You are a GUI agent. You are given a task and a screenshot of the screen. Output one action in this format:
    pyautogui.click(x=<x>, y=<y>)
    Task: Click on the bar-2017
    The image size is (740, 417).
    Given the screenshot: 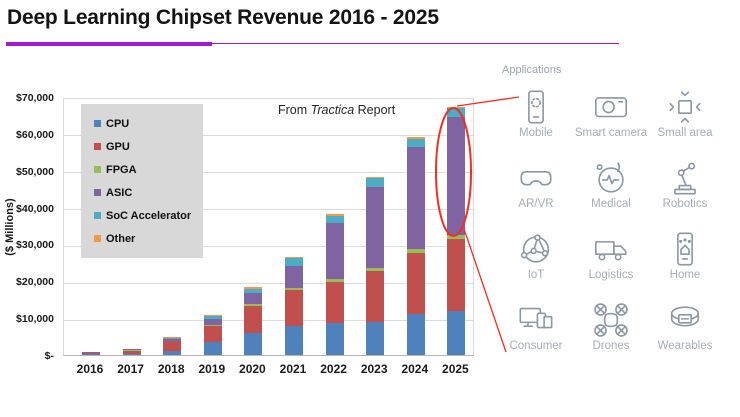 What is the action you would take?
    pyautogui.click(x=131, y=351)
    